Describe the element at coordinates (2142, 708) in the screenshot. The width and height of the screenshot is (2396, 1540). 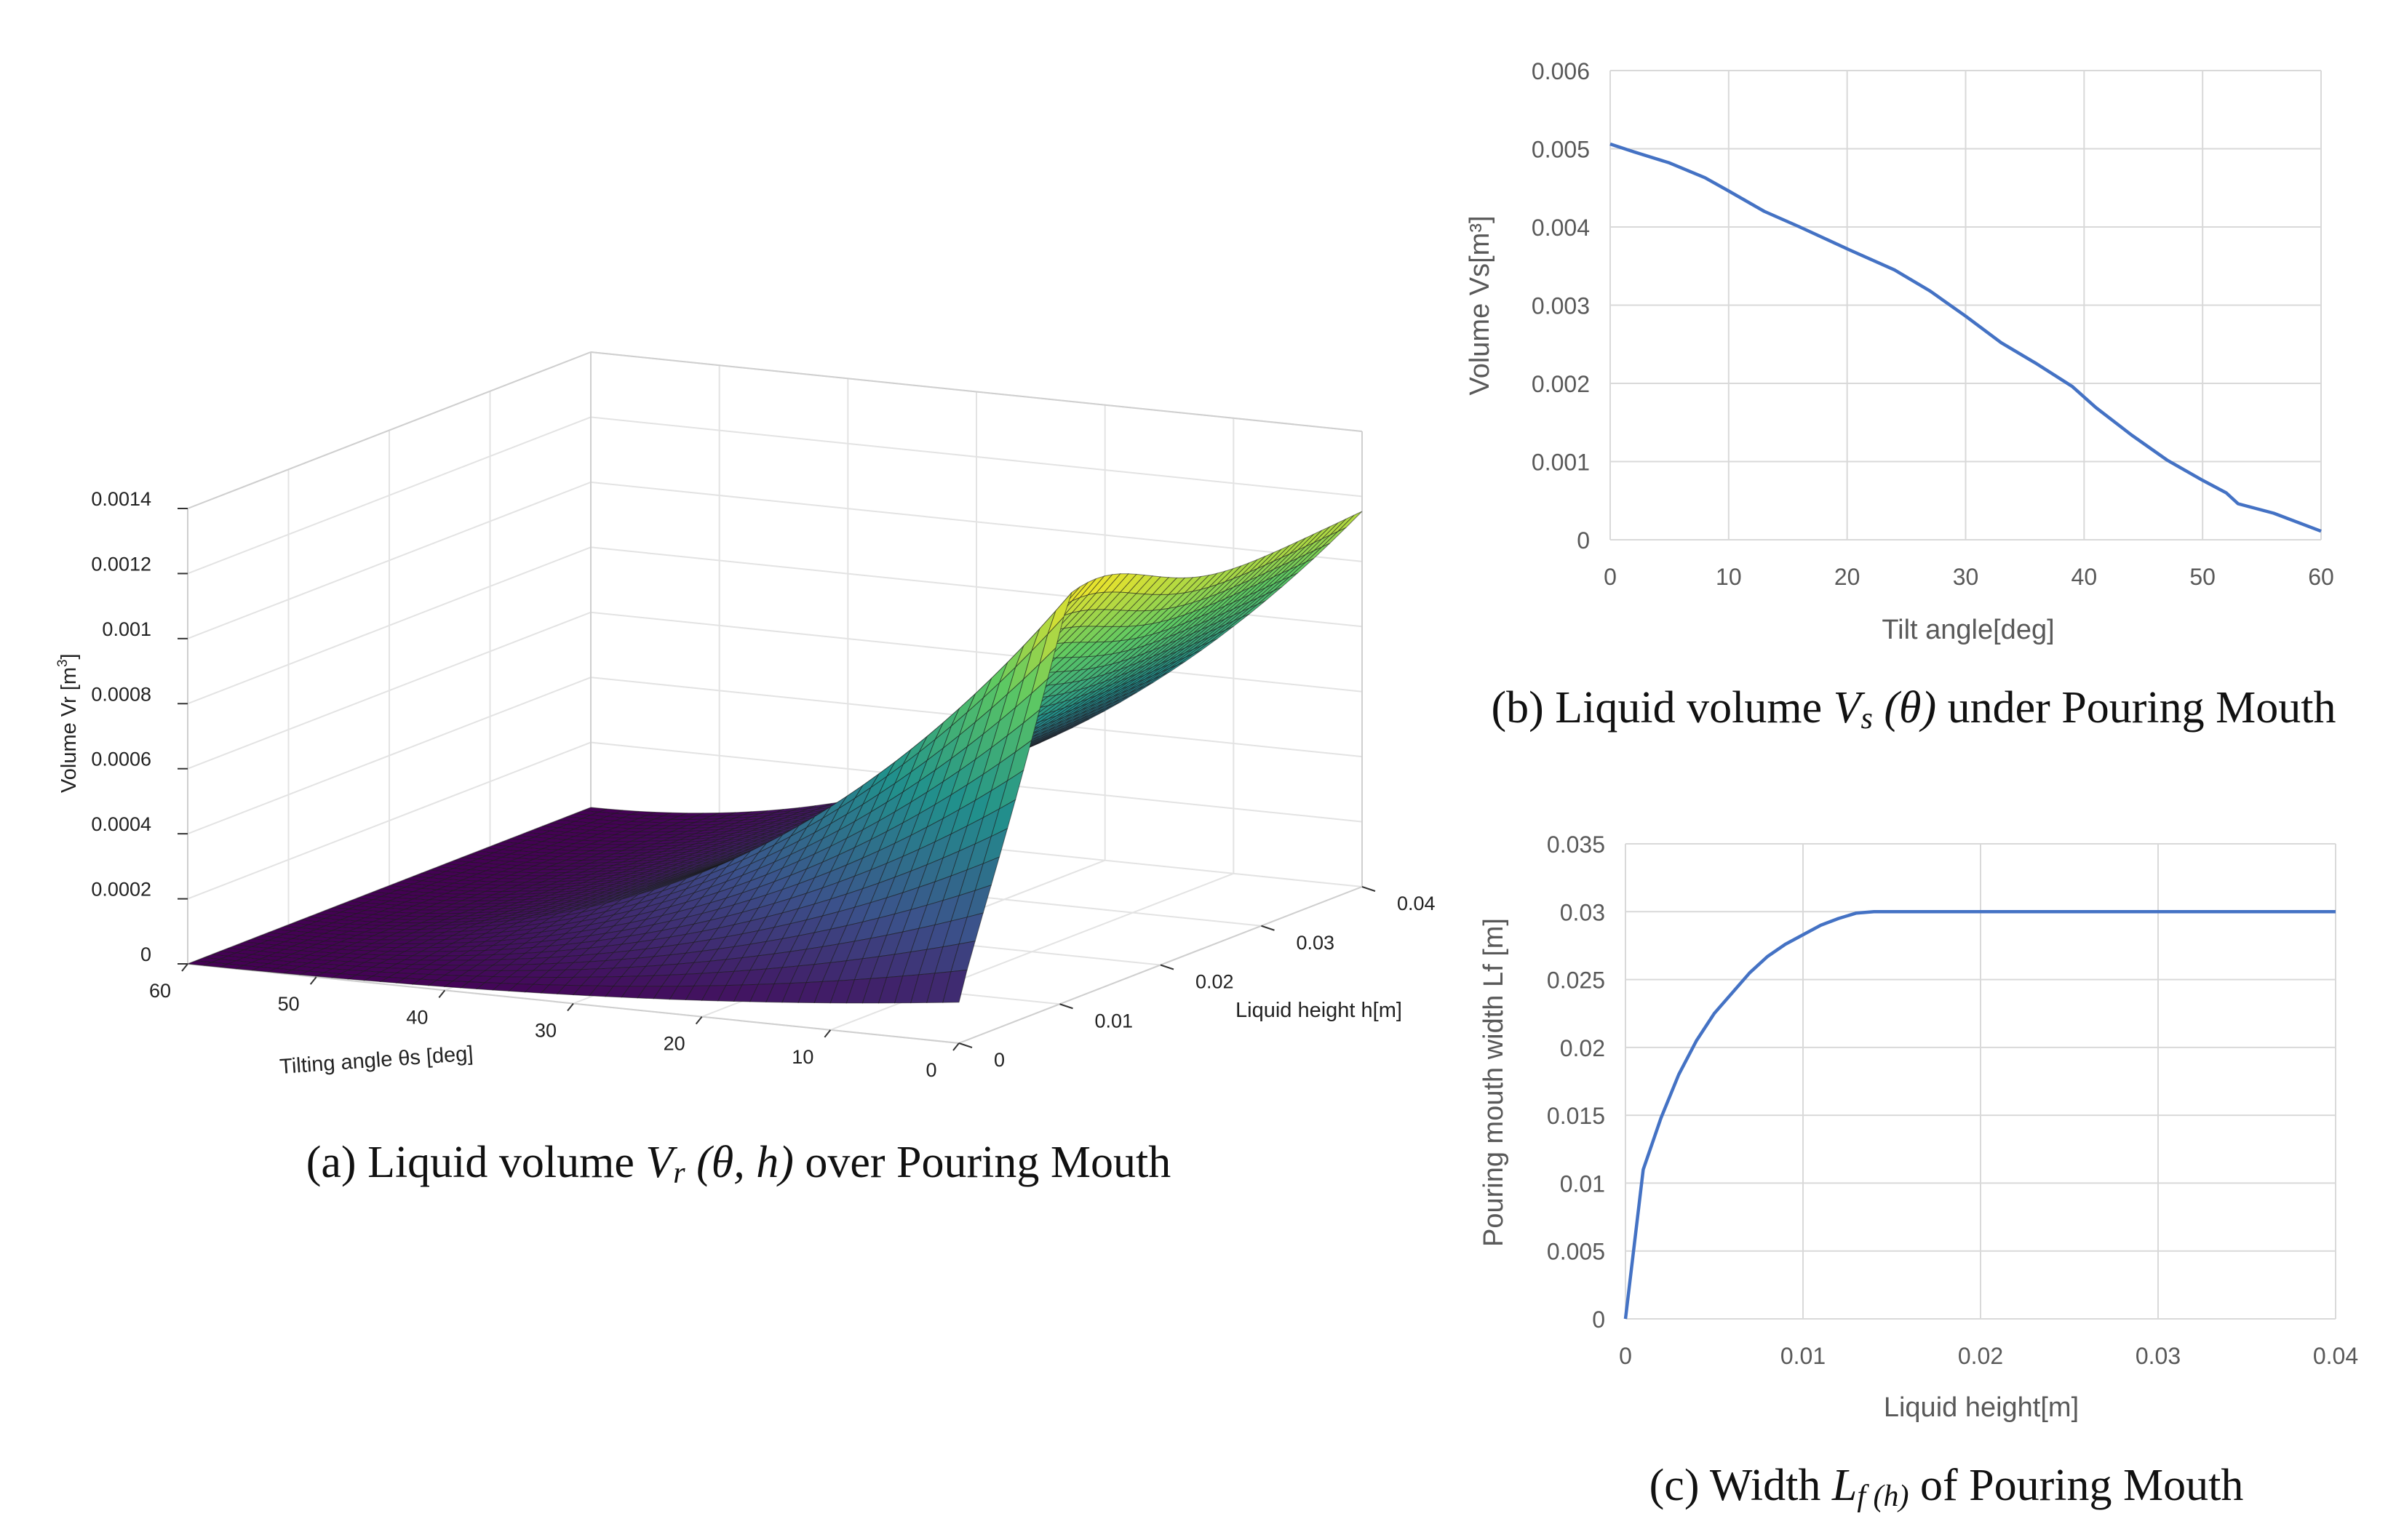
I see `caption-b-suffix: under Pouring Mouth` at that location.